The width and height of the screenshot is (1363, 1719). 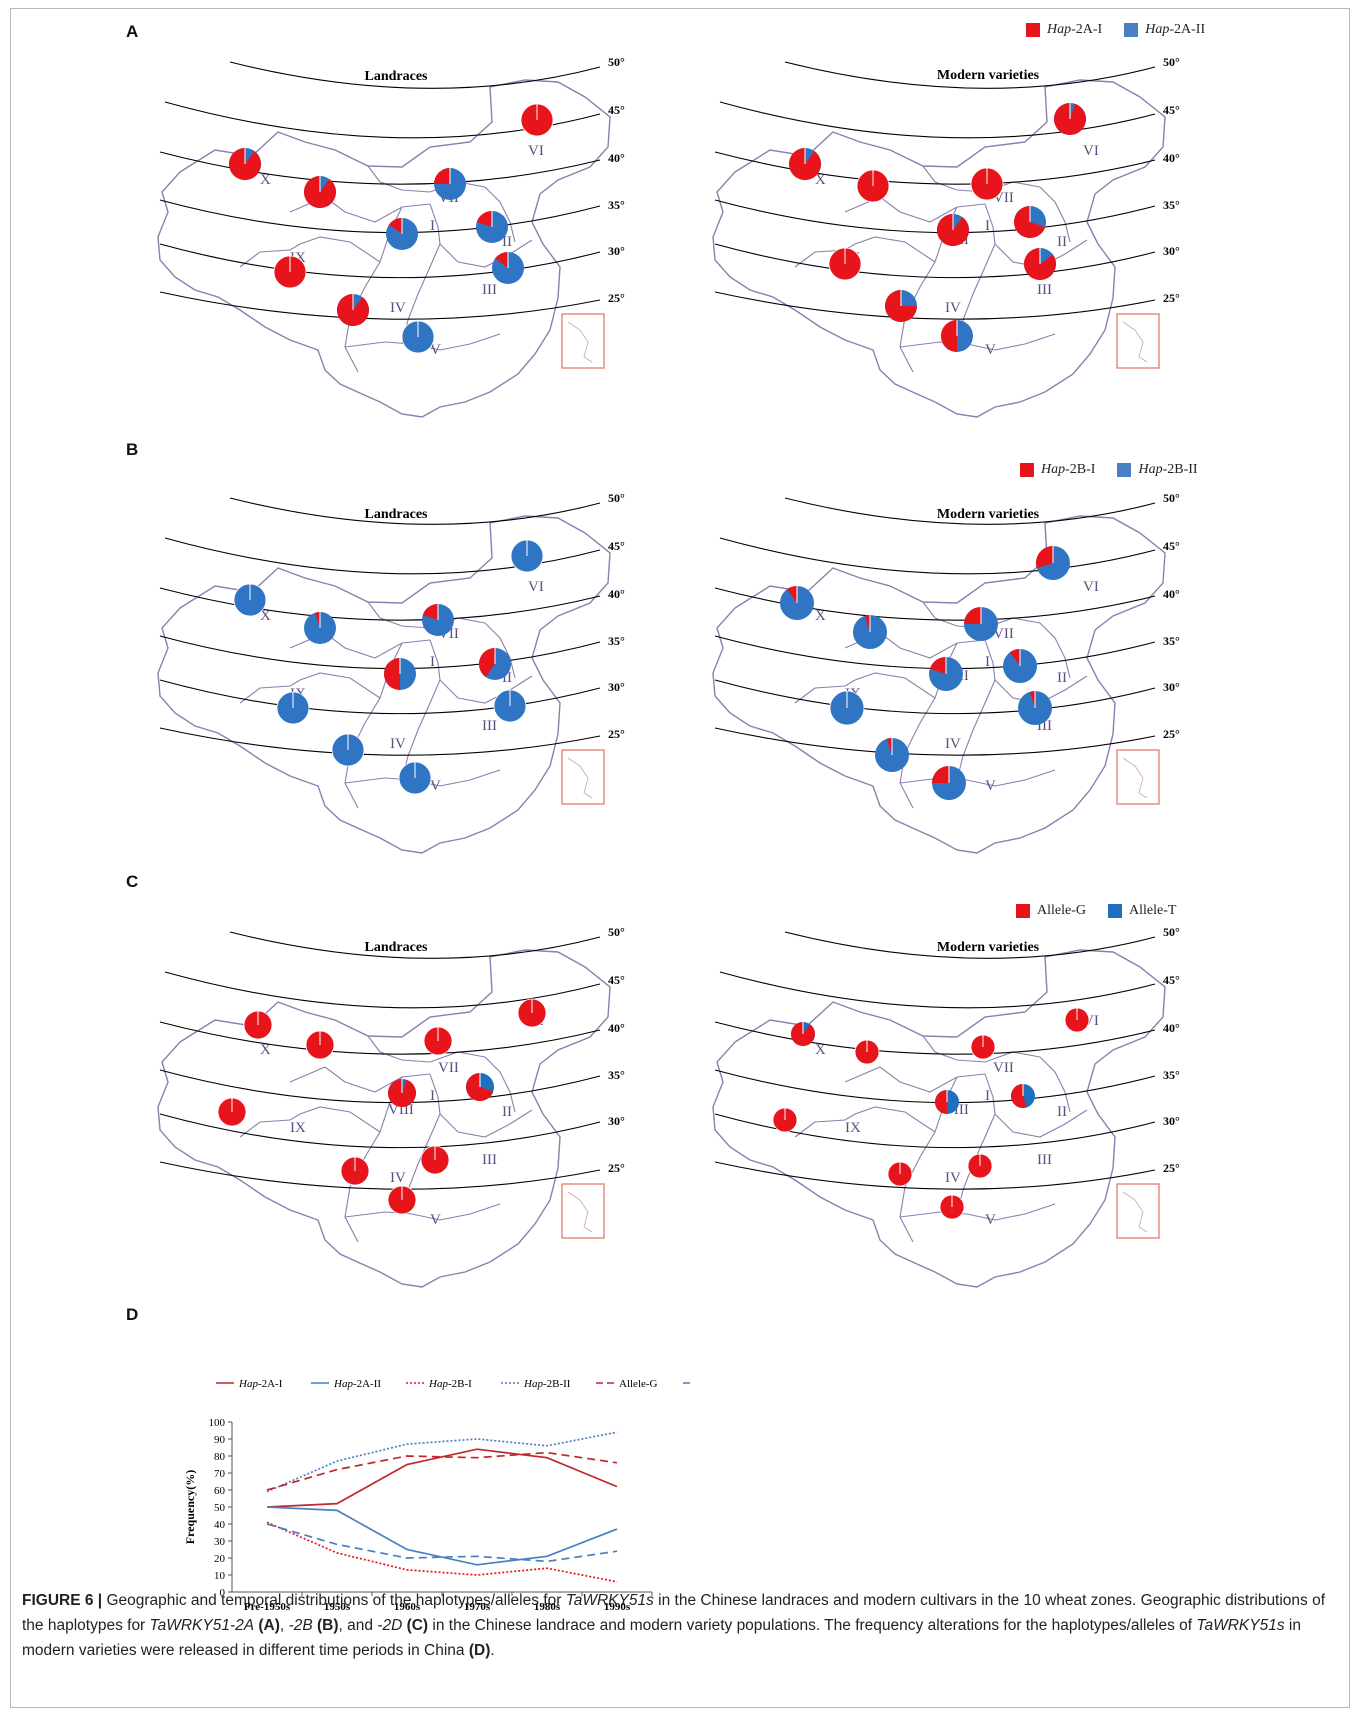 What do you see at coordinates (337, 1607) in the screenshot?
I see `x-tick-label: 1950s` at bounding box center [337, 1607].